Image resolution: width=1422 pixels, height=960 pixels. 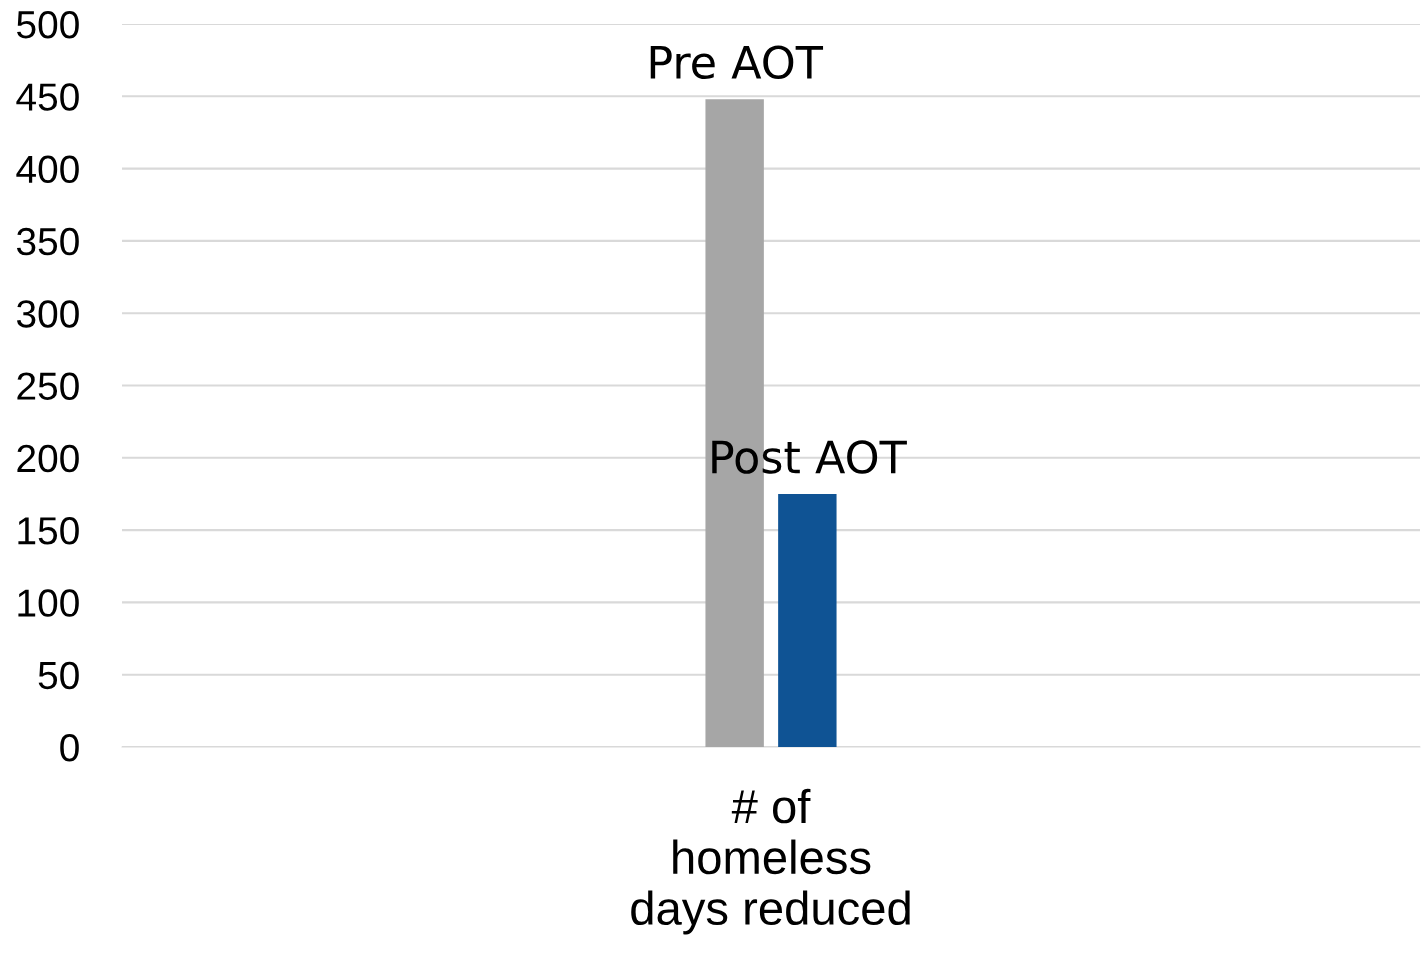 What do you see at coordinates (47, 314) in the screenshot?
I see `y-tick-label: 300` at bounding box center [47, 314].